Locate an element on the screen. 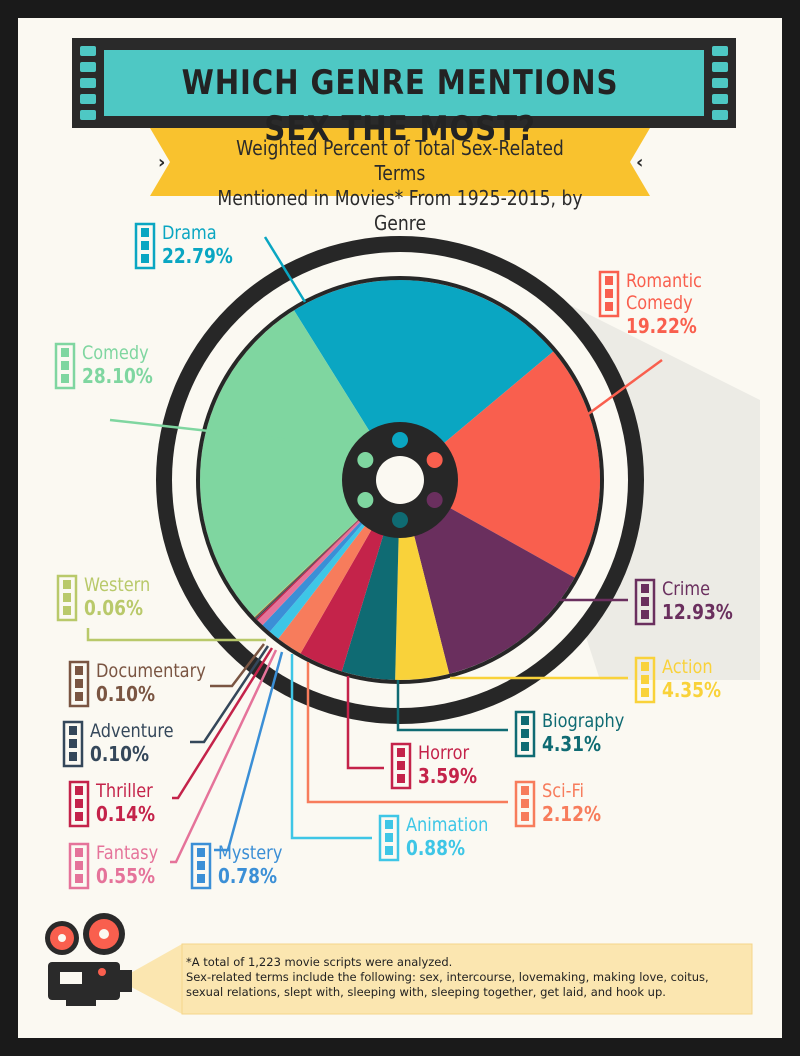  label-documentary: Documentary 0.10% is located at coordinates (151, 683).